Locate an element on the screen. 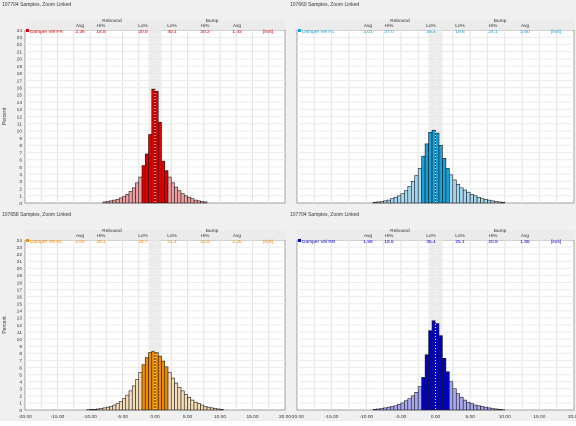 This screenshot has width=576, height=426. x-tick-label: -10.00 is located at coordinates (90, 417).